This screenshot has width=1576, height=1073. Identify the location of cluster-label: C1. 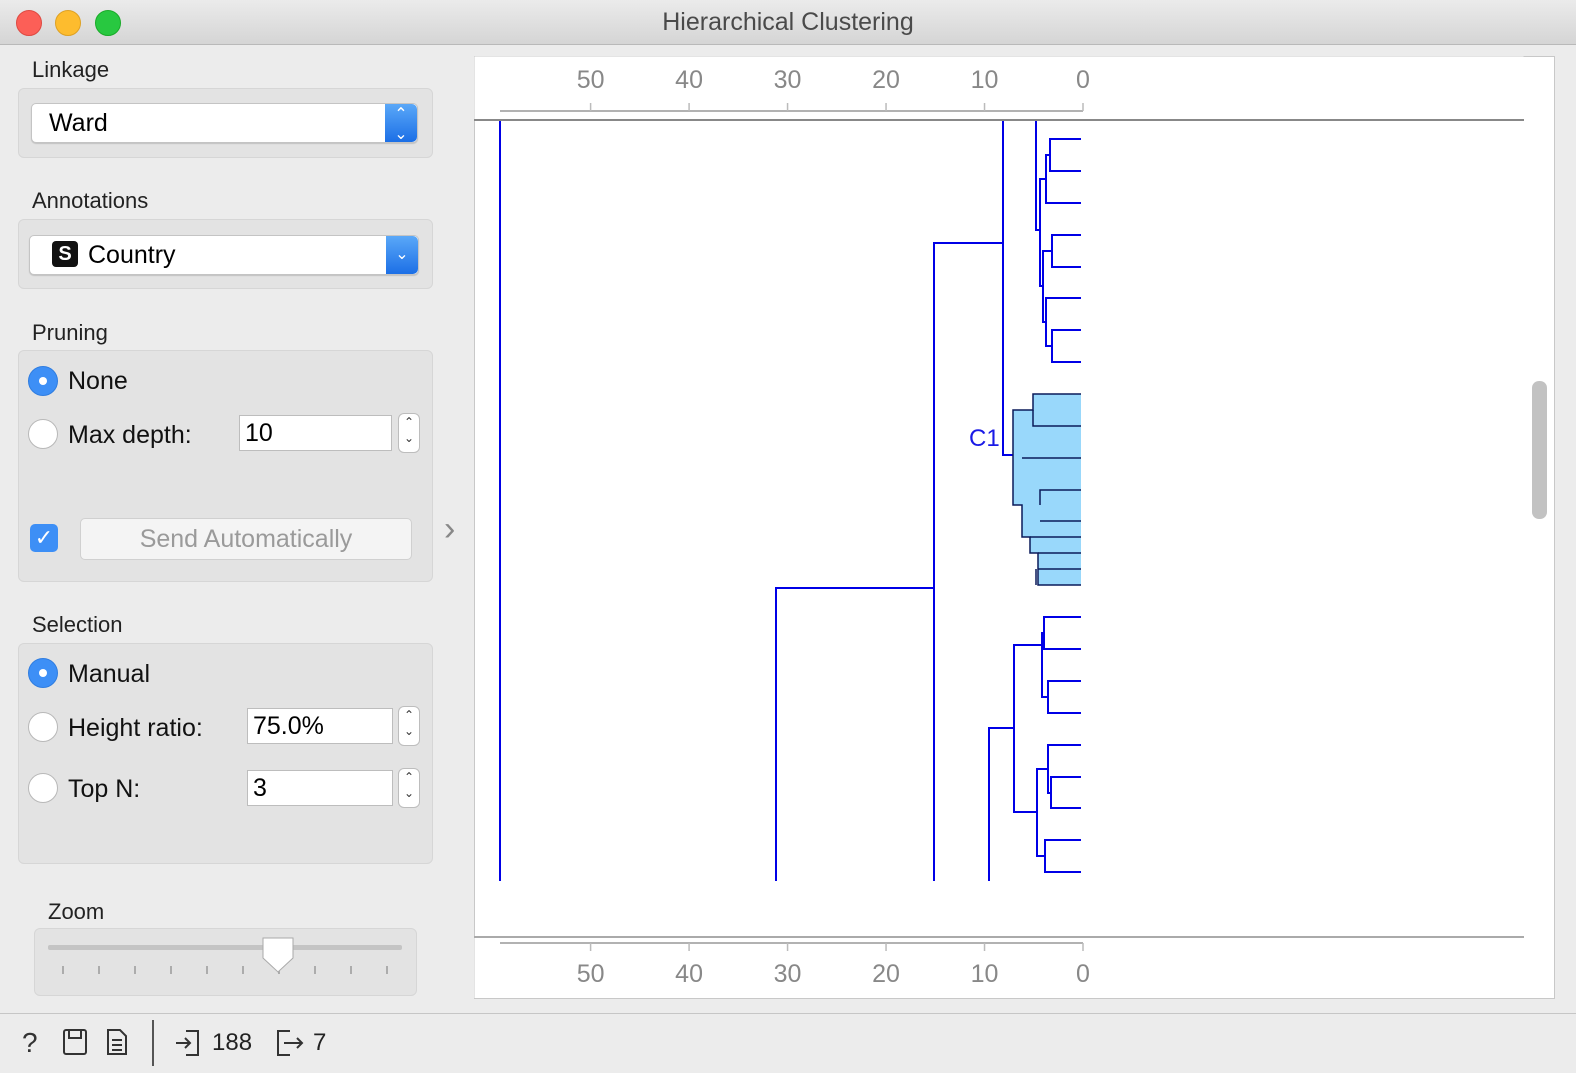
(984, 438).